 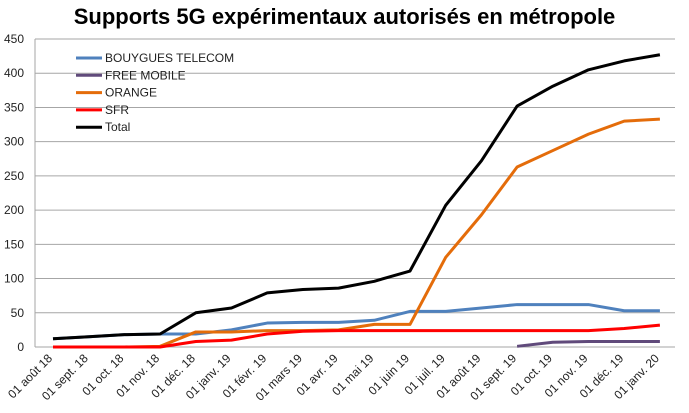 What do you see at coordinates (14, 279) in the screenshot?
I see `y-tick-label: 100` at bounding box center [14, 279].